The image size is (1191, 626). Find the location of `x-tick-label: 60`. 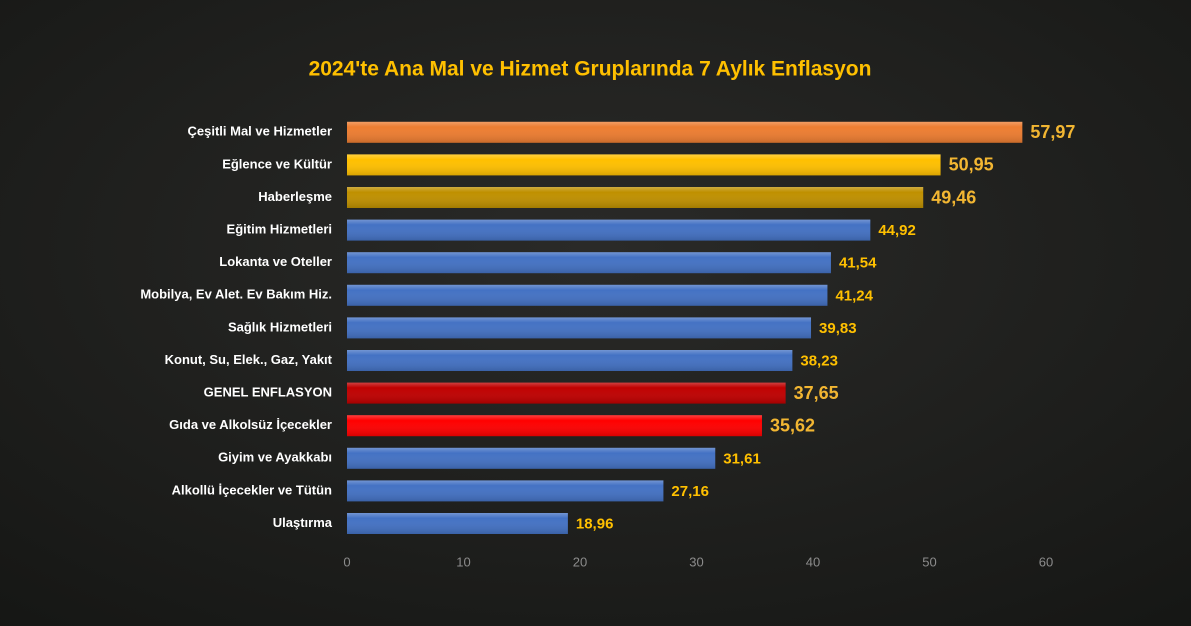

x-tick-label: 60 is located at coordinates (1046, 561).